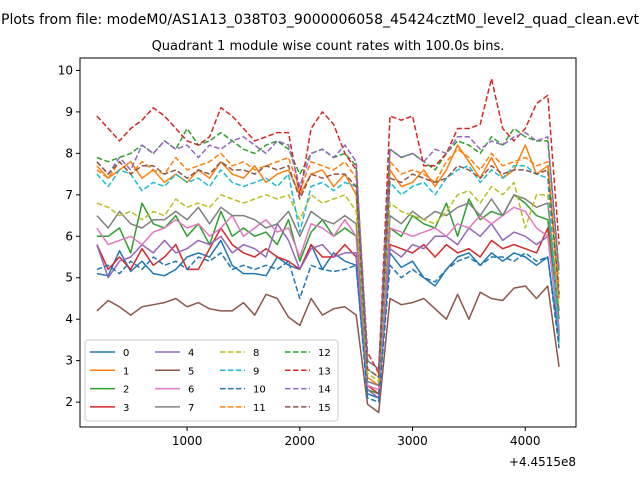  Describe the element at coordinates (211, 380) in the screenshot. I see `legend-frame` at that location.